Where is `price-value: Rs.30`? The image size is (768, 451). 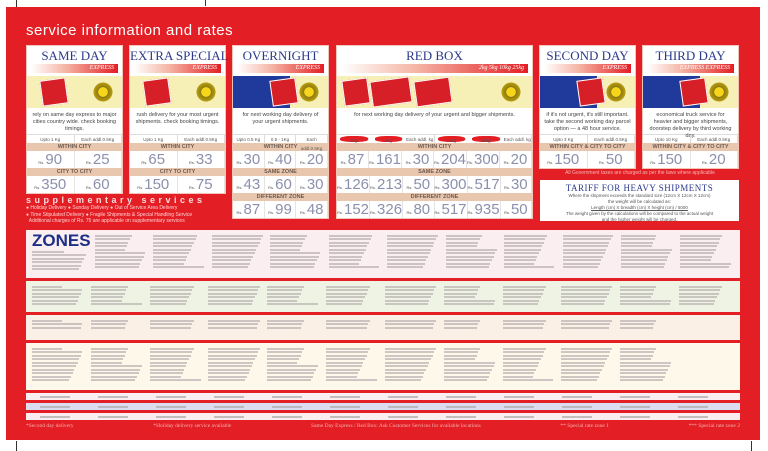 price-value: Rs.30 is located at coordinates (312, 184).